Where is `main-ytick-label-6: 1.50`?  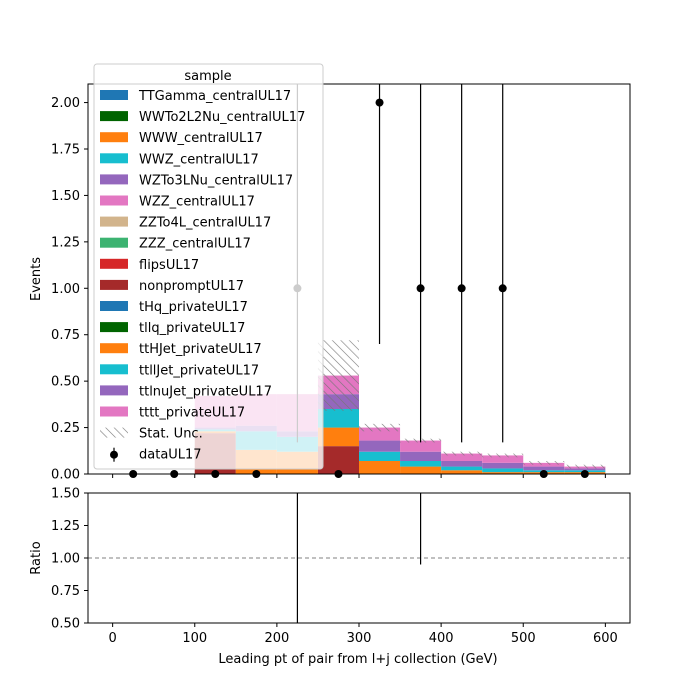 main-ytick-label-6: 1.50 is located at coordinates (65, 196).